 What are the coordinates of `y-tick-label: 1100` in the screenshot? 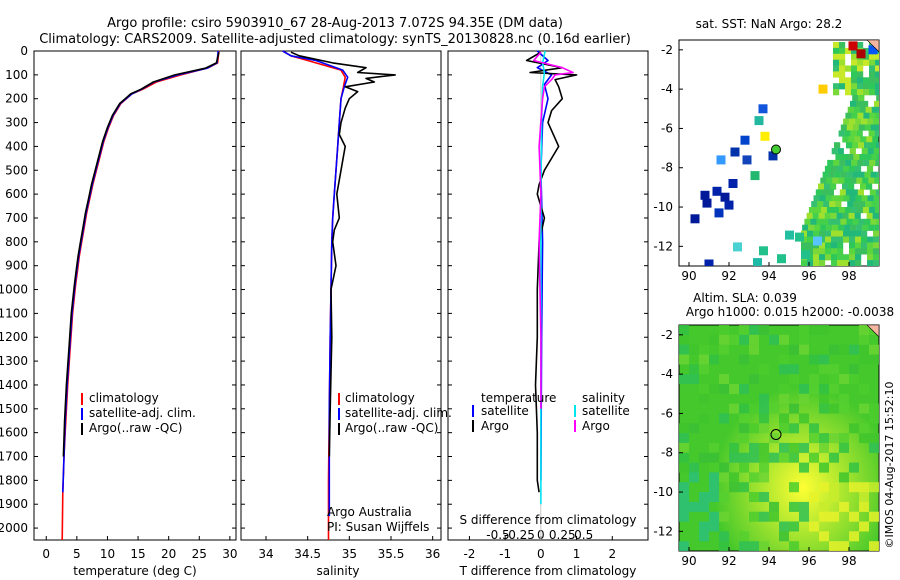 It's located at (14, 313).